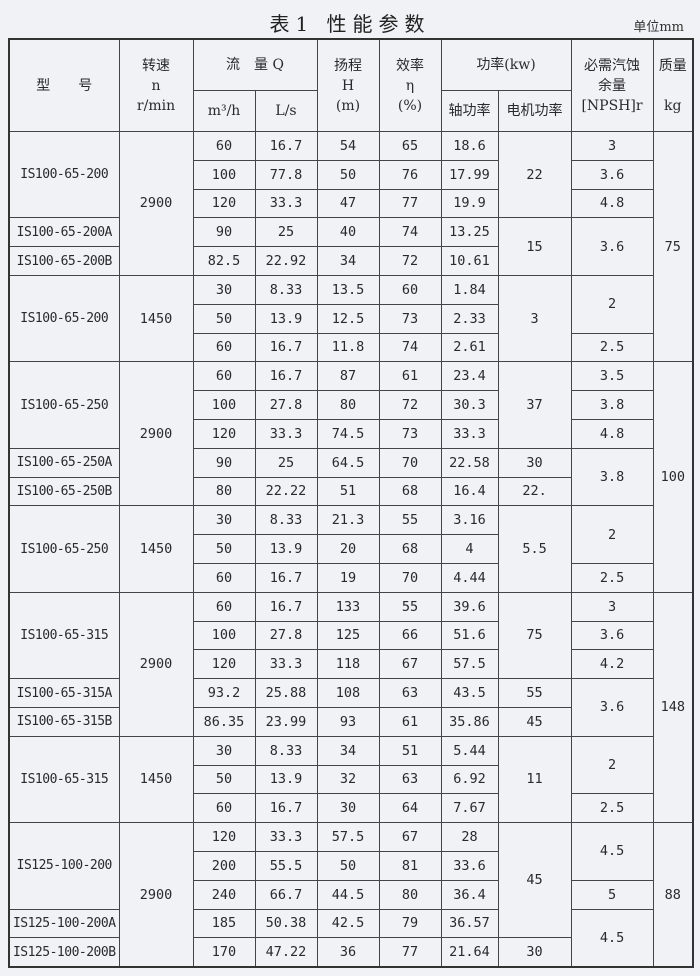 The height and width of the screenshot is (976, 700). I want to click on head-cell: 125, so click(348, 635).